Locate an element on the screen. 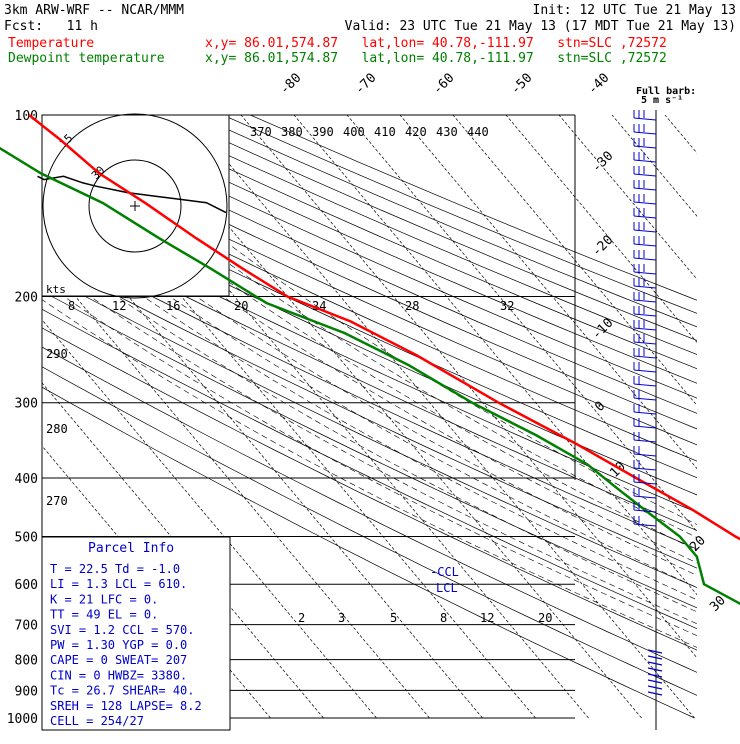 This screenshot has width=740, height=744. mixing-ratio-label: 8 is located at coordinates (443, 618).